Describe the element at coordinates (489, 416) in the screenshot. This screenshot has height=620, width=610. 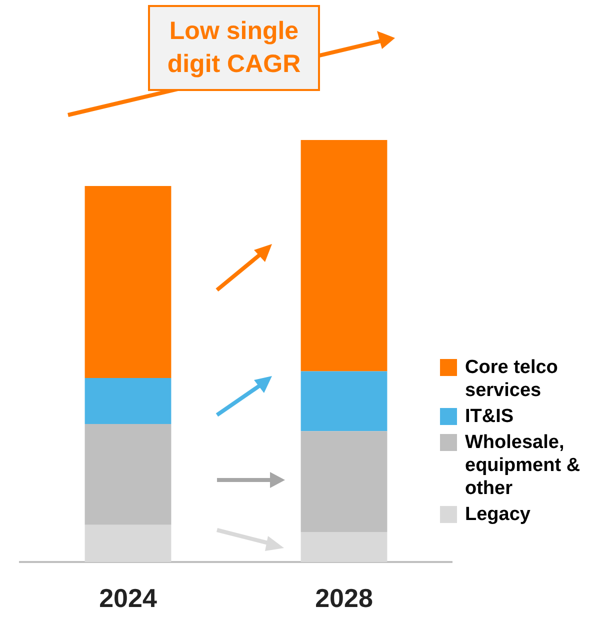
I see `legend-label: IT&IS` at that location.